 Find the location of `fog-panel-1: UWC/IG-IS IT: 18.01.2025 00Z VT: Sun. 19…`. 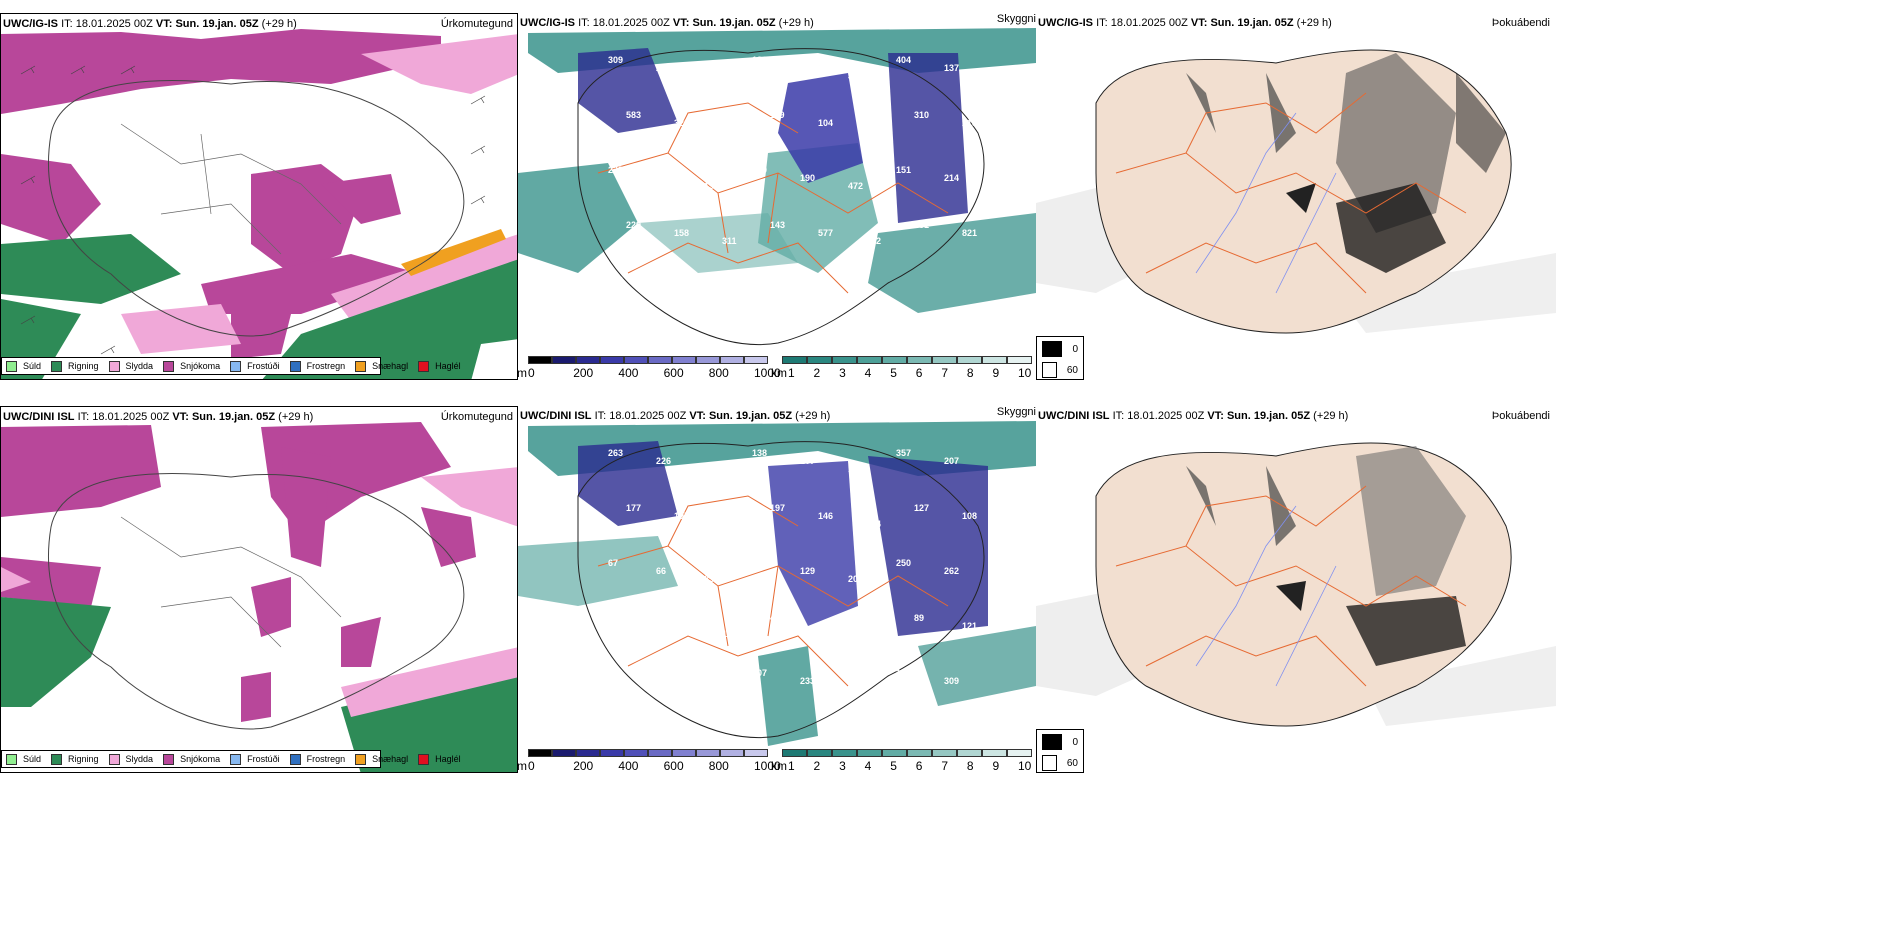

fog-panel-1: UWC/IG-IS IT: 18.01.2025 00Z VT: Sun. 19… is located at coordinates (1296, 196).